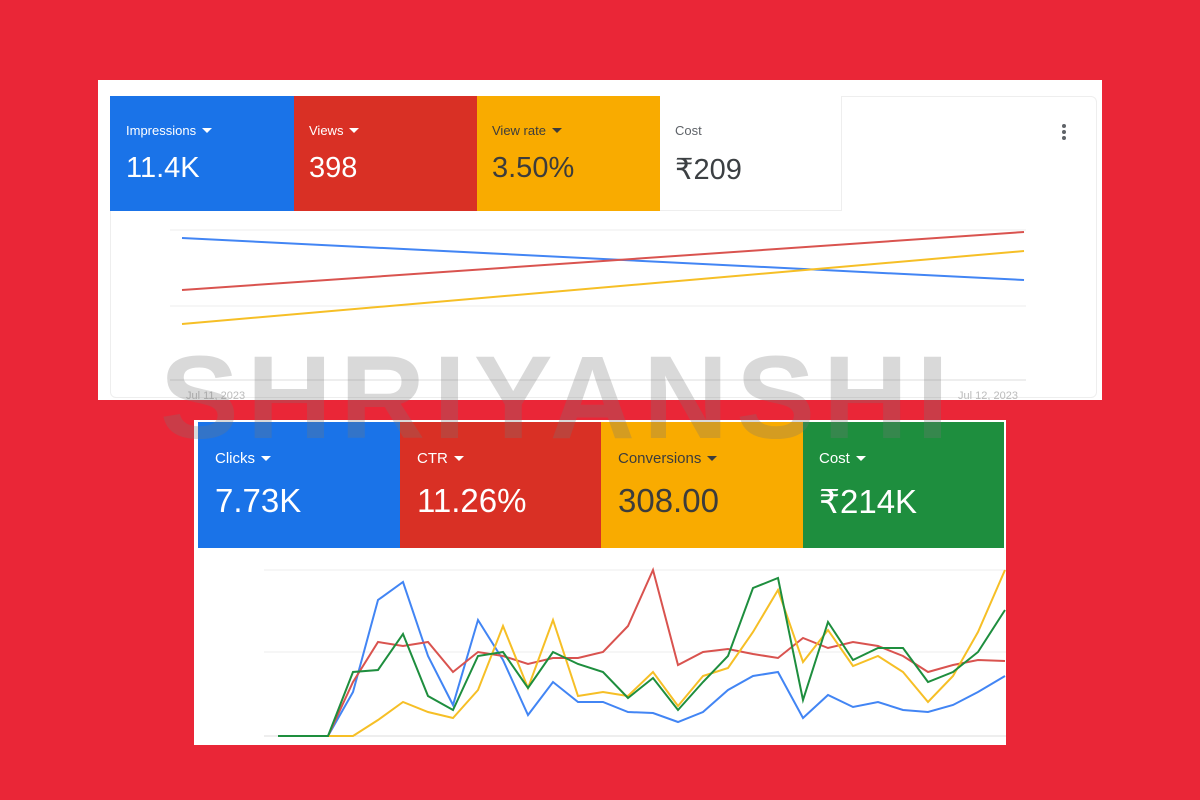  I want to click on metric-label: Impressions, so click(161, 130).